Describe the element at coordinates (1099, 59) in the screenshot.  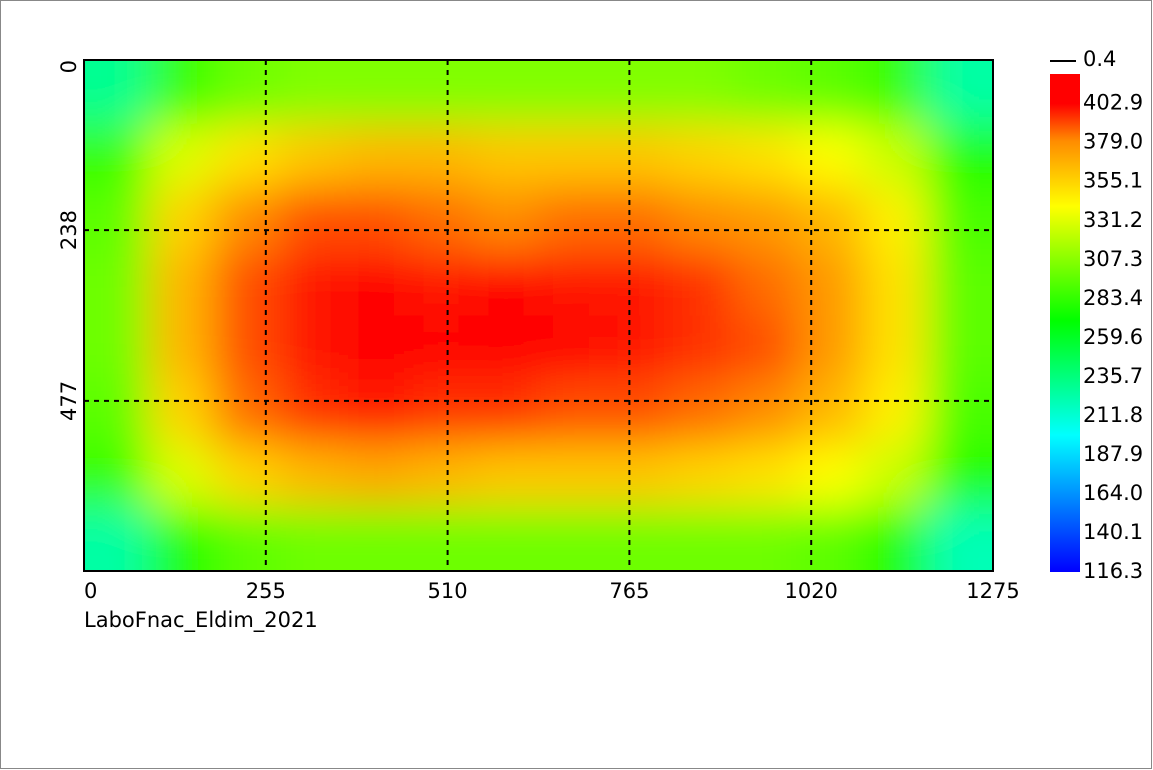
I see `colorbar-marker-label: 0.4` at that location.